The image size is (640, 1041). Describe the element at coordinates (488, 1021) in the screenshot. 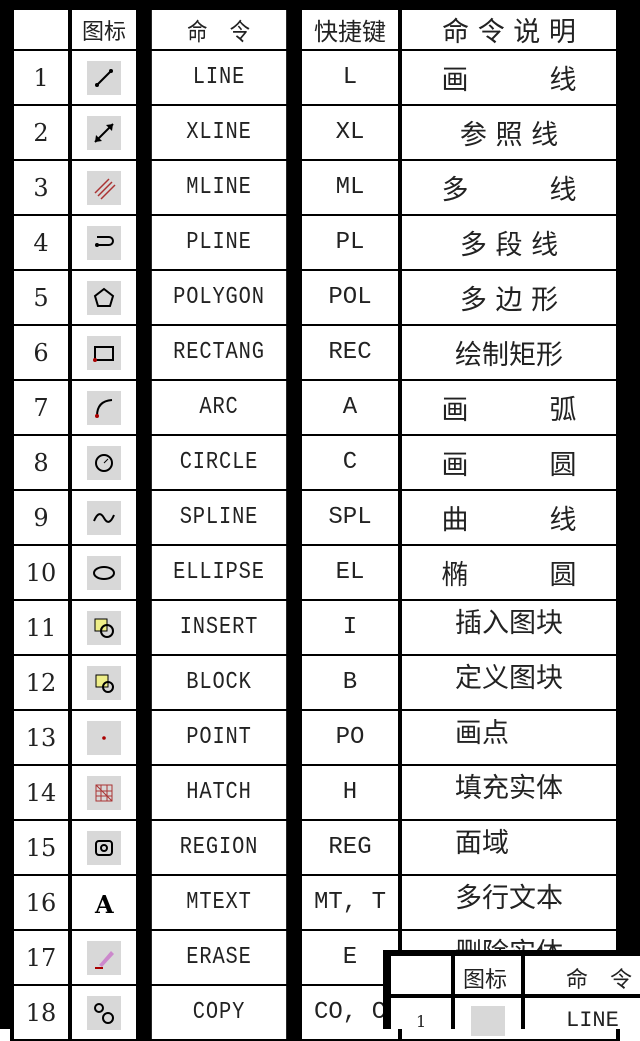

I see `line-icon` at that location.